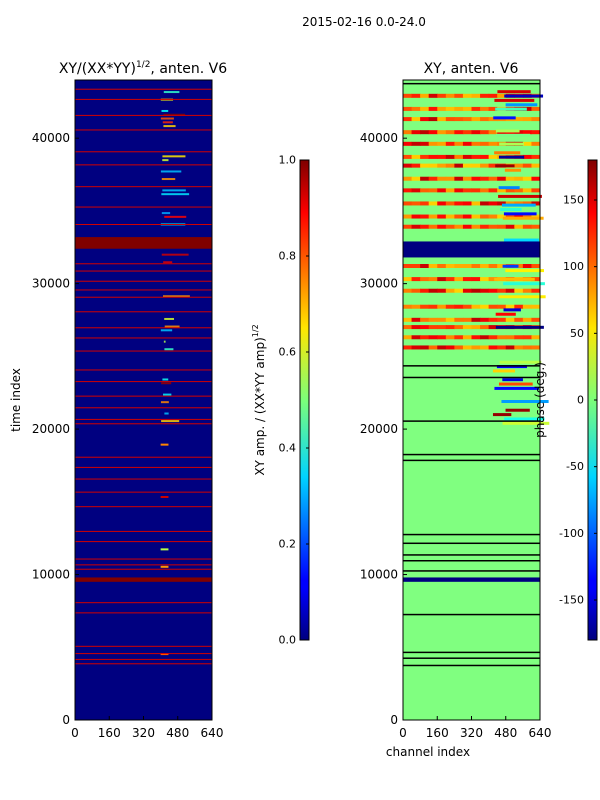 Image resolution: width=600 pixels, height=800 pixels. What do you see at coordinates (379, 138) in the screenshot?
I see `y-tick-label: 40000` at bounding box center [379, 138].